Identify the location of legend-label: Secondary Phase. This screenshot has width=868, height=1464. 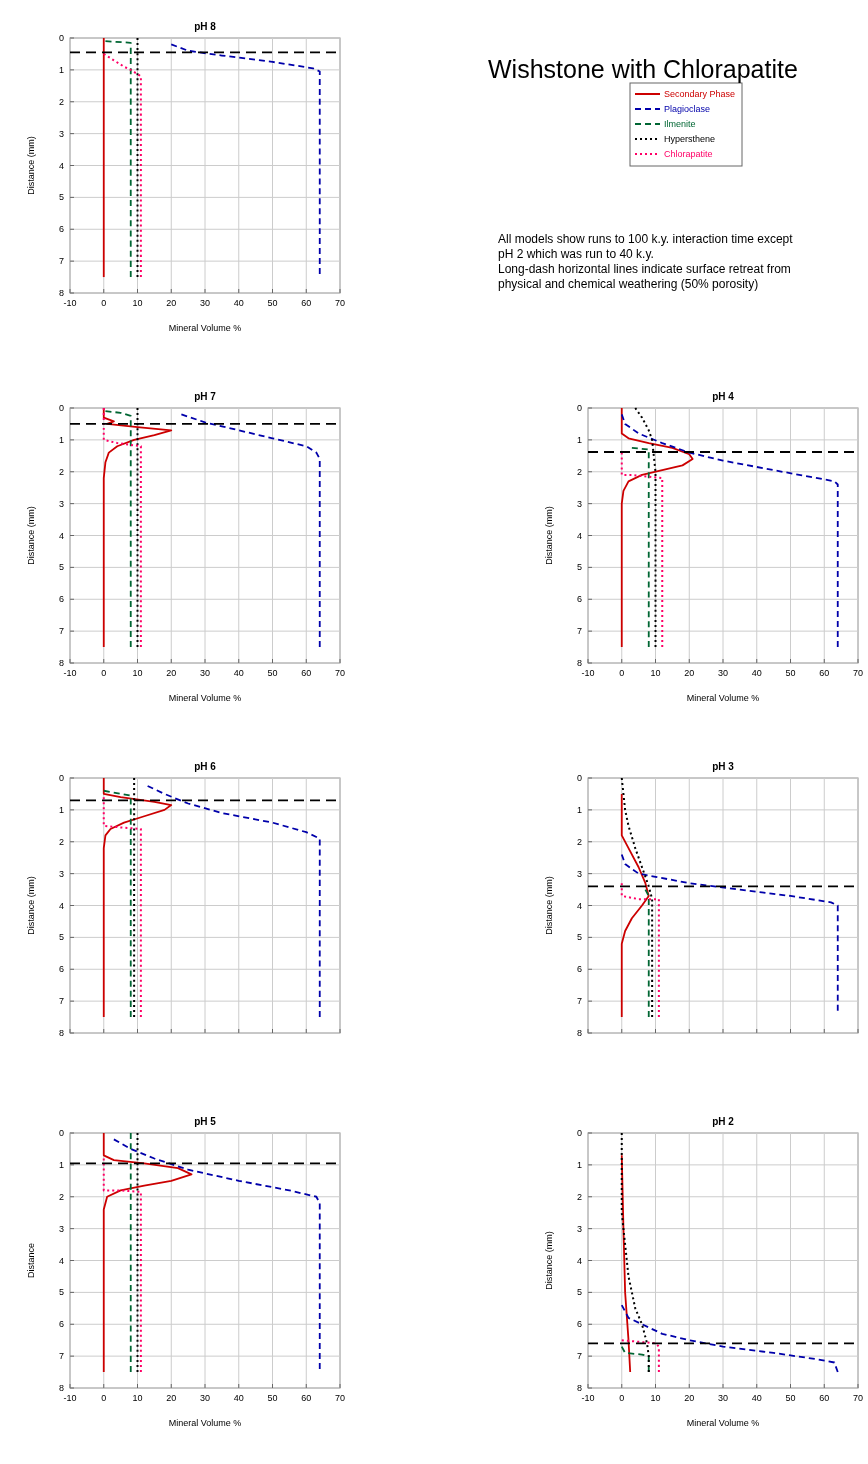
(700, 94).